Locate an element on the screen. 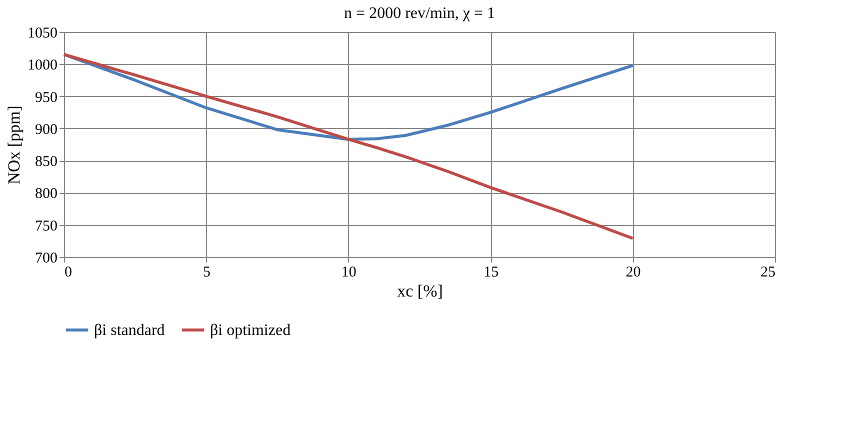  x-tick-label: 5 is located at coordinates (206, 272).